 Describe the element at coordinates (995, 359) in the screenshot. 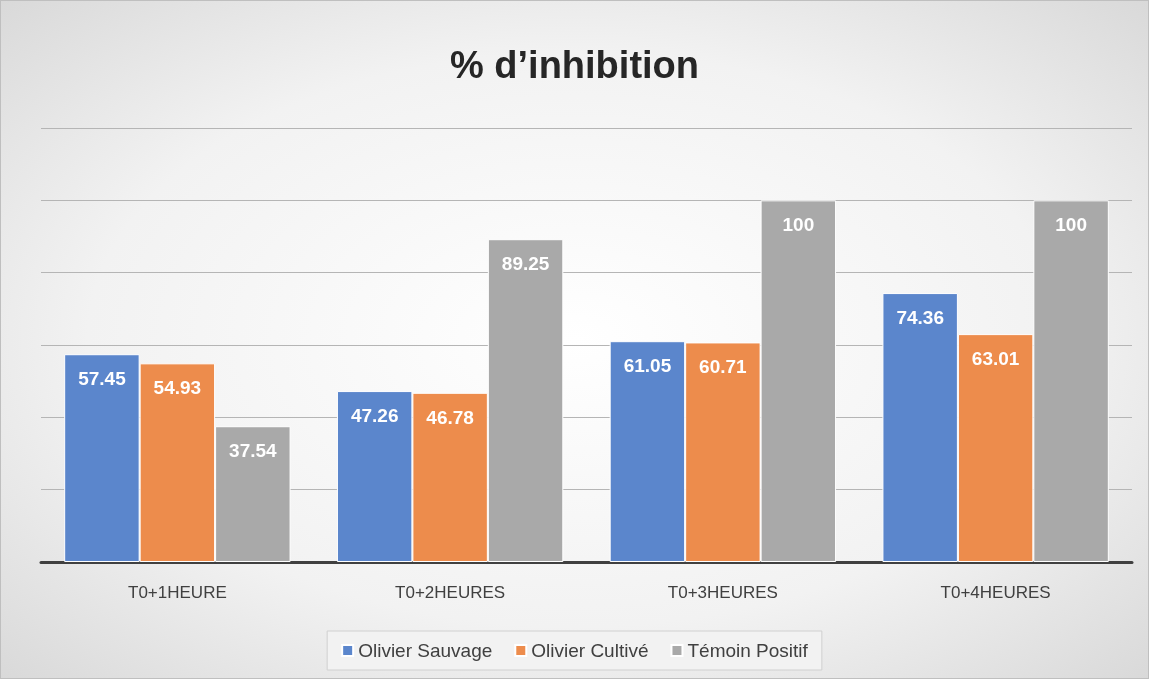

I see `data-label: 63.01` at that location.